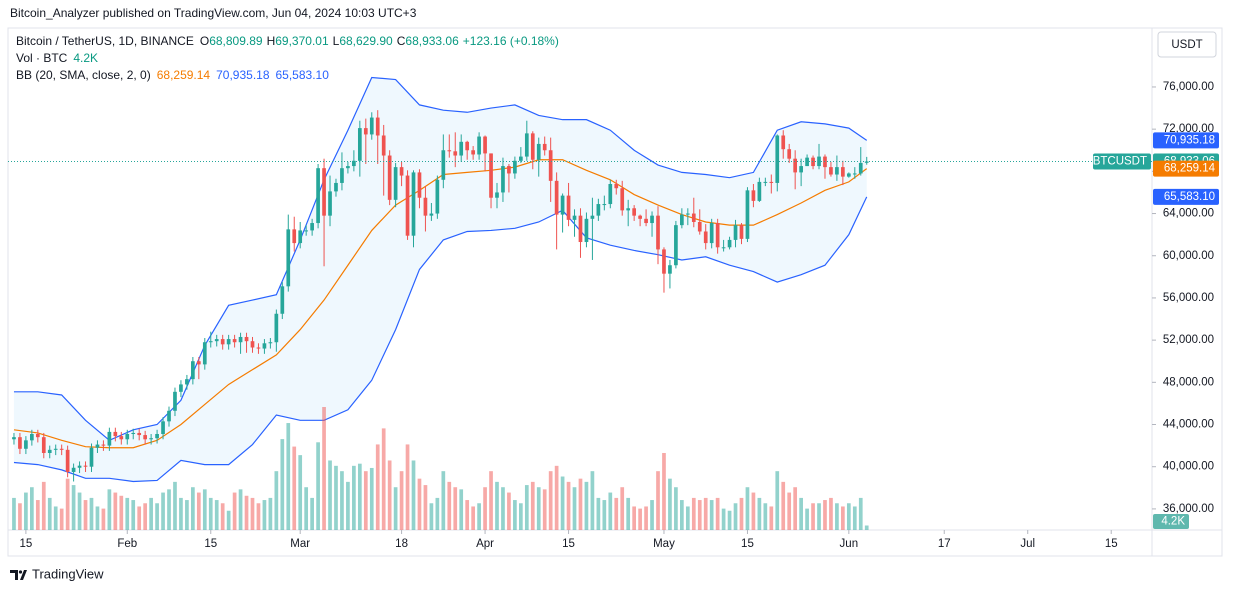  What do you see at coordinates (271, 41) in the screenshot?
I see `ohlc-letter: H` at bounding box center [271, 41].